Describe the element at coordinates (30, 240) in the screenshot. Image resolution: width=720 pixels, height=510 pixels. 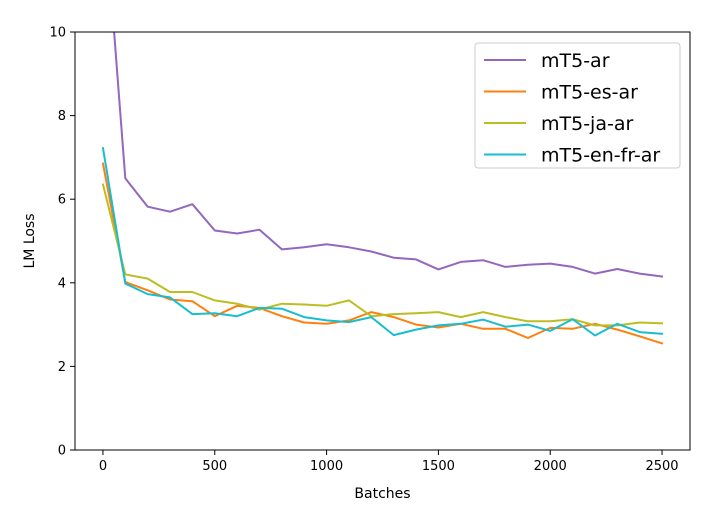
I see `y-axis-label: LM Loss` at that location.